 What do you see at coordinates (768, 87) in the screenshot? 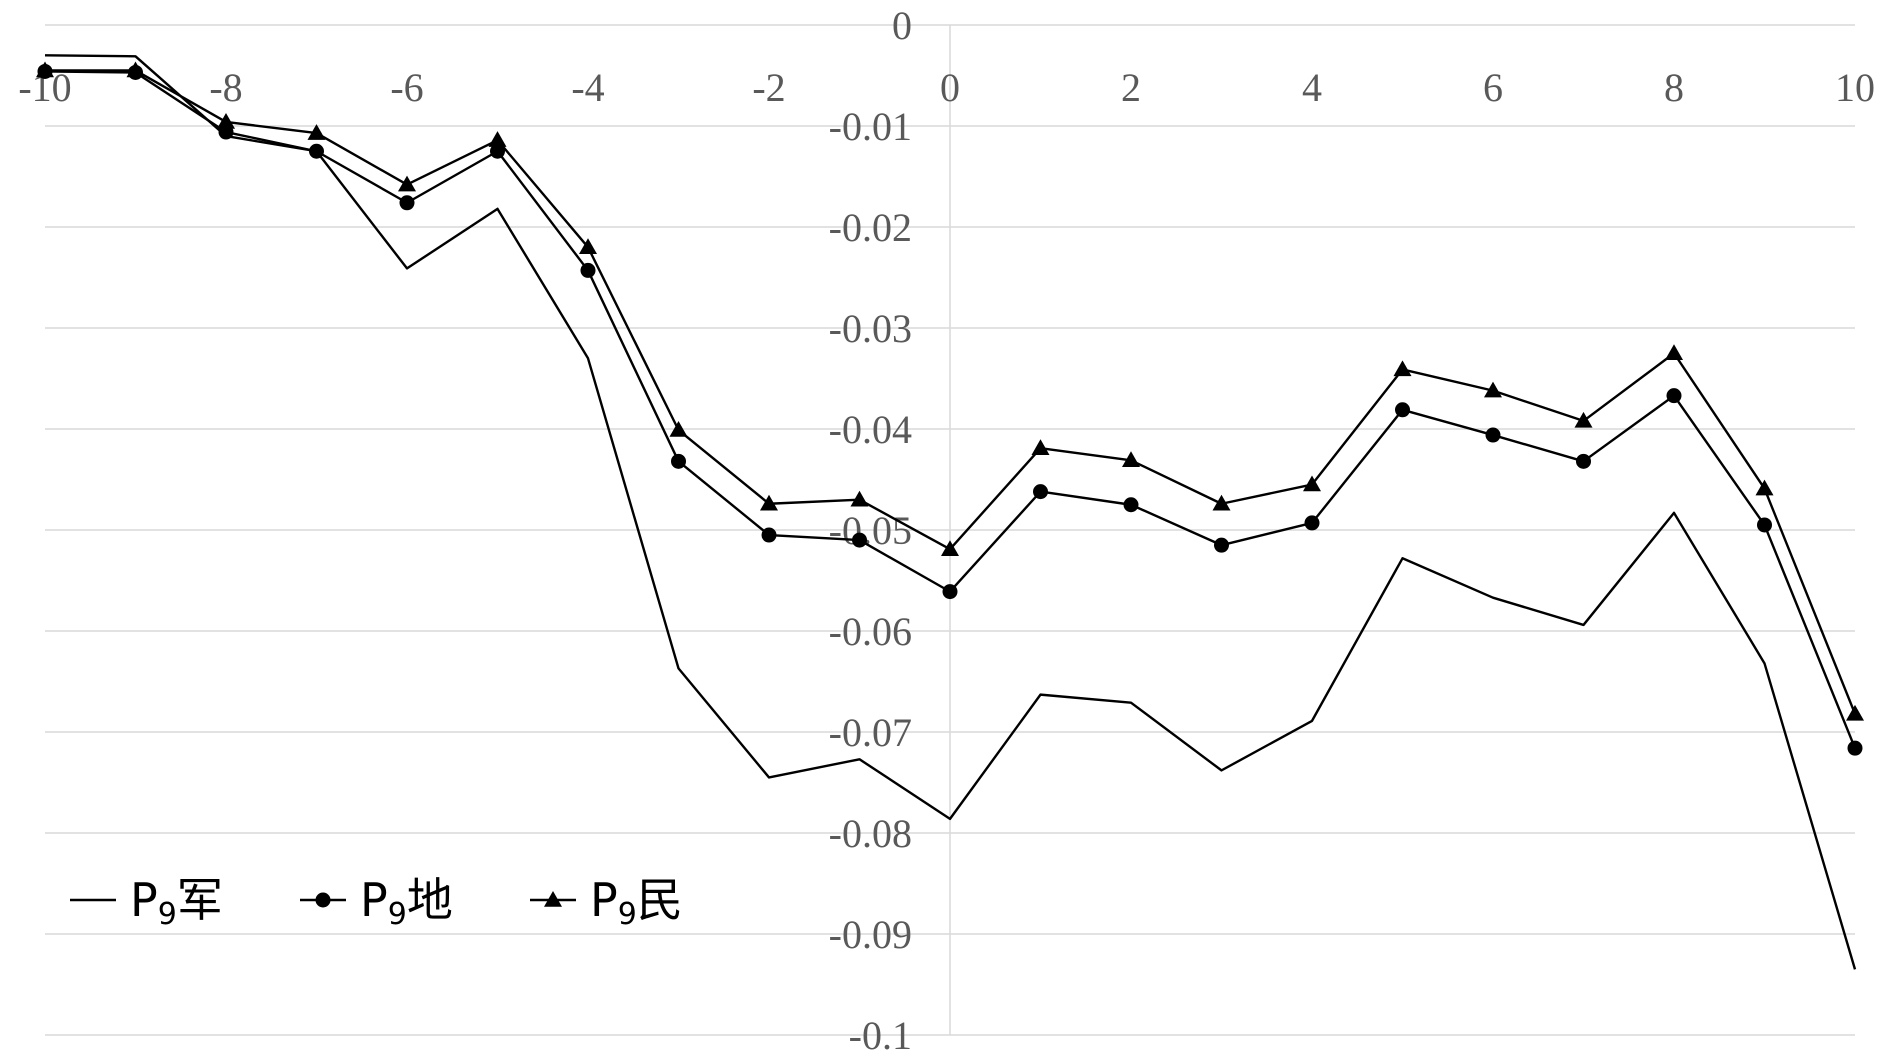
I see `x-tick-label: -2` at bounding box center [768, 87].